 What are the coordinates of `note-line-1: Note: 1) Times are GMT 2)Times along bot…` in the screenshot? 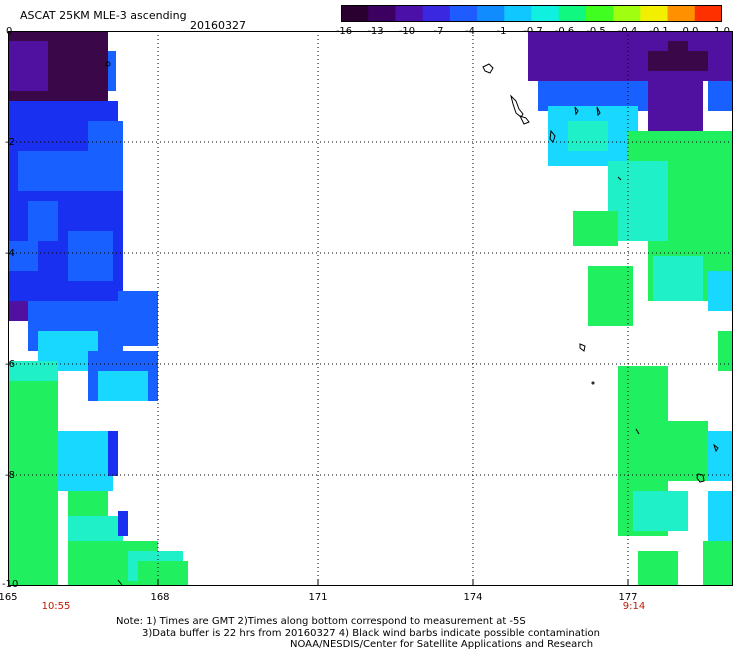 It's located at (321, 621).